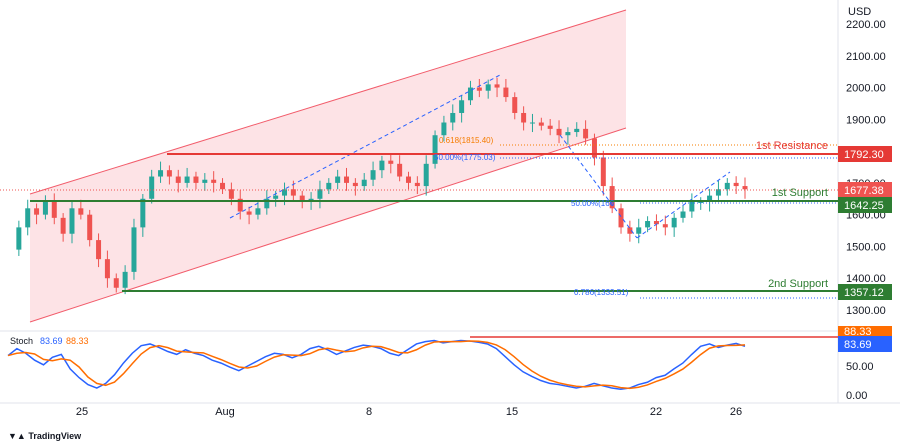 Image resolution: width=900 pixels, height=447 pixels. Describe the element at coordinates (866, 57) in the screenshot. I see `price-axis-tick: 2100.00` at that location.